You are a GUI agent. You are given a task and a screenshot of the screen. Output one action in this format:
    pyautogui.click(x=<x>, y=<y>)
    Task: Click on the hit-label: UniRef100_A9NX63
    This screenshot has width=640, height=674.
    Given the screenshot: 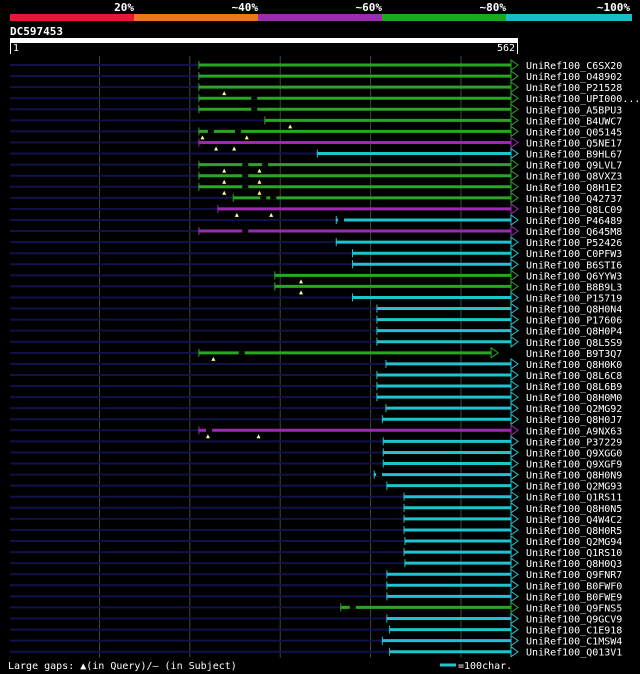 What is the action you would take?
    pyautogui.click(x=574, y=431)
    